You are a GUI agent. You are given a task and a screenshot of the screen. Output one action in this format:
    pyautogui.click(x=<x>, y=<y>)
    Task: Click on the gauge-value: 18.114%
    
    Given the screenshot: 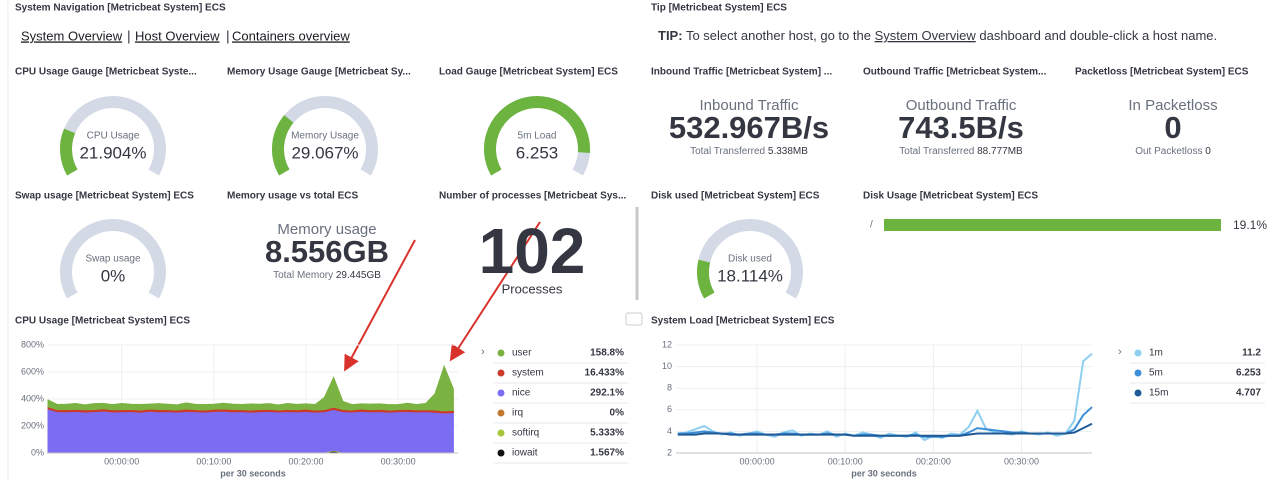 What is the action you would take?
    pyautogui.click(x=750, y=275)
    